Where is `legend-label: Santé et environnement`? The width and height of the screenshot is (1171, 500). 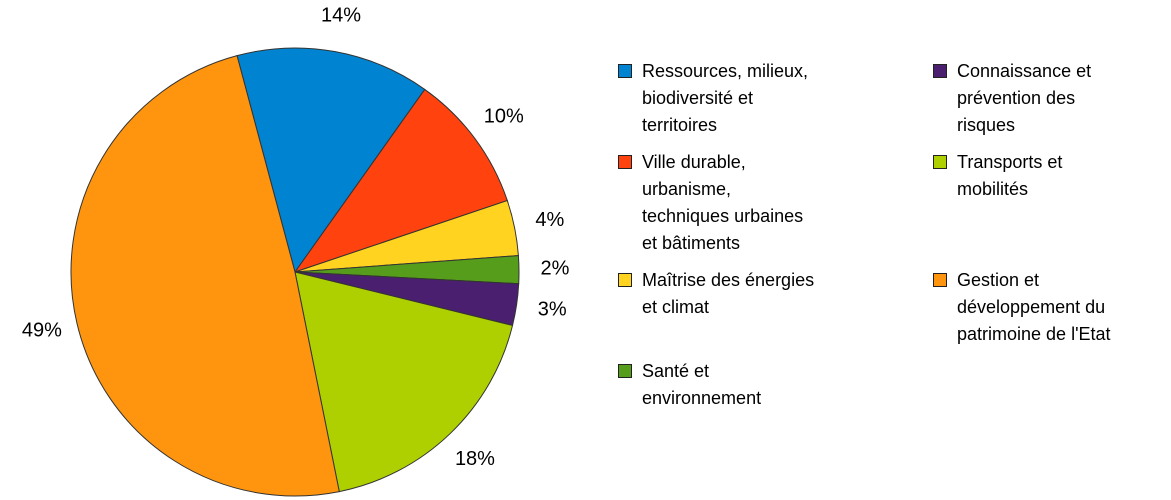 legend-label: Santé et environnement is located at coordinates (702, 384).